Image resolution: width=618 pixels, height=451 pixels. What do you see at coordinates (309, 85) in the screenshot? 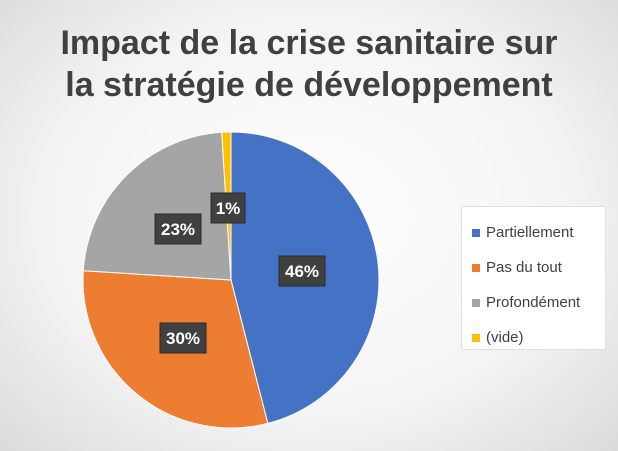
I see `chart-title-line-2: la stratégie de développement` at bounding box center [309, 85].